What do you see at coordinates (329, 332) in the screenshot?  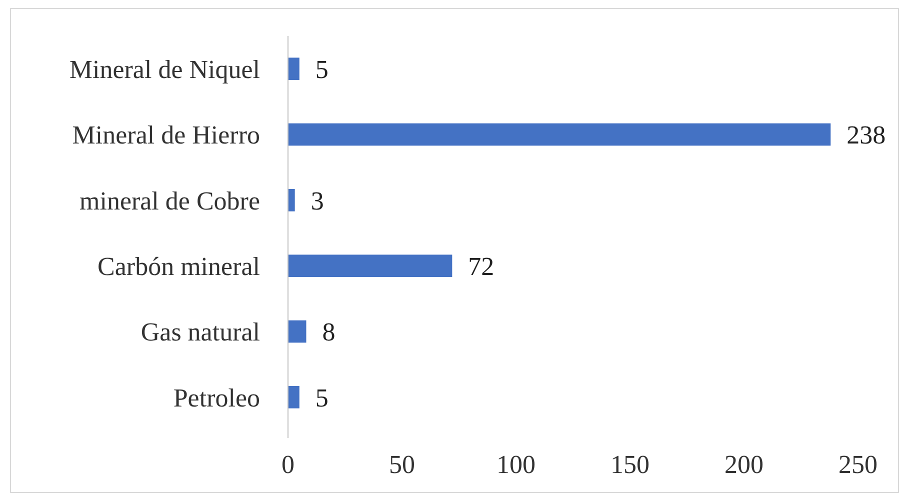 I see `data-label: 8` at bounding box center [329, 332].